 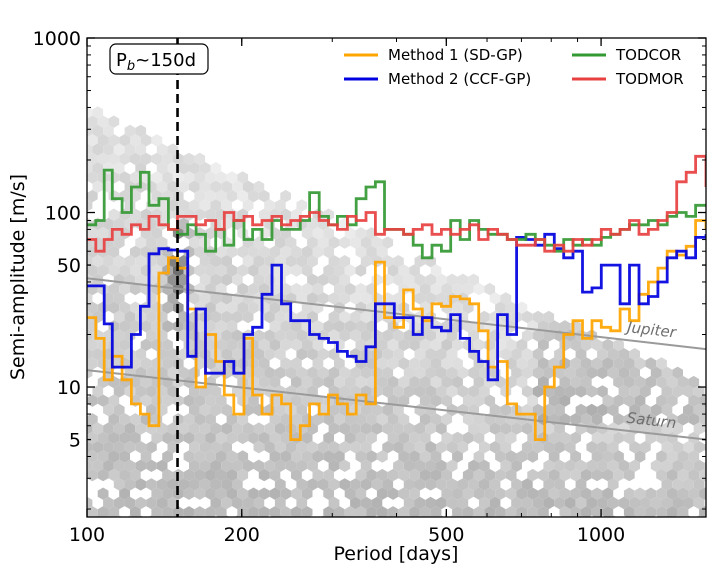 I want to click on reference-line-saturn, so click(x=396, y=405).